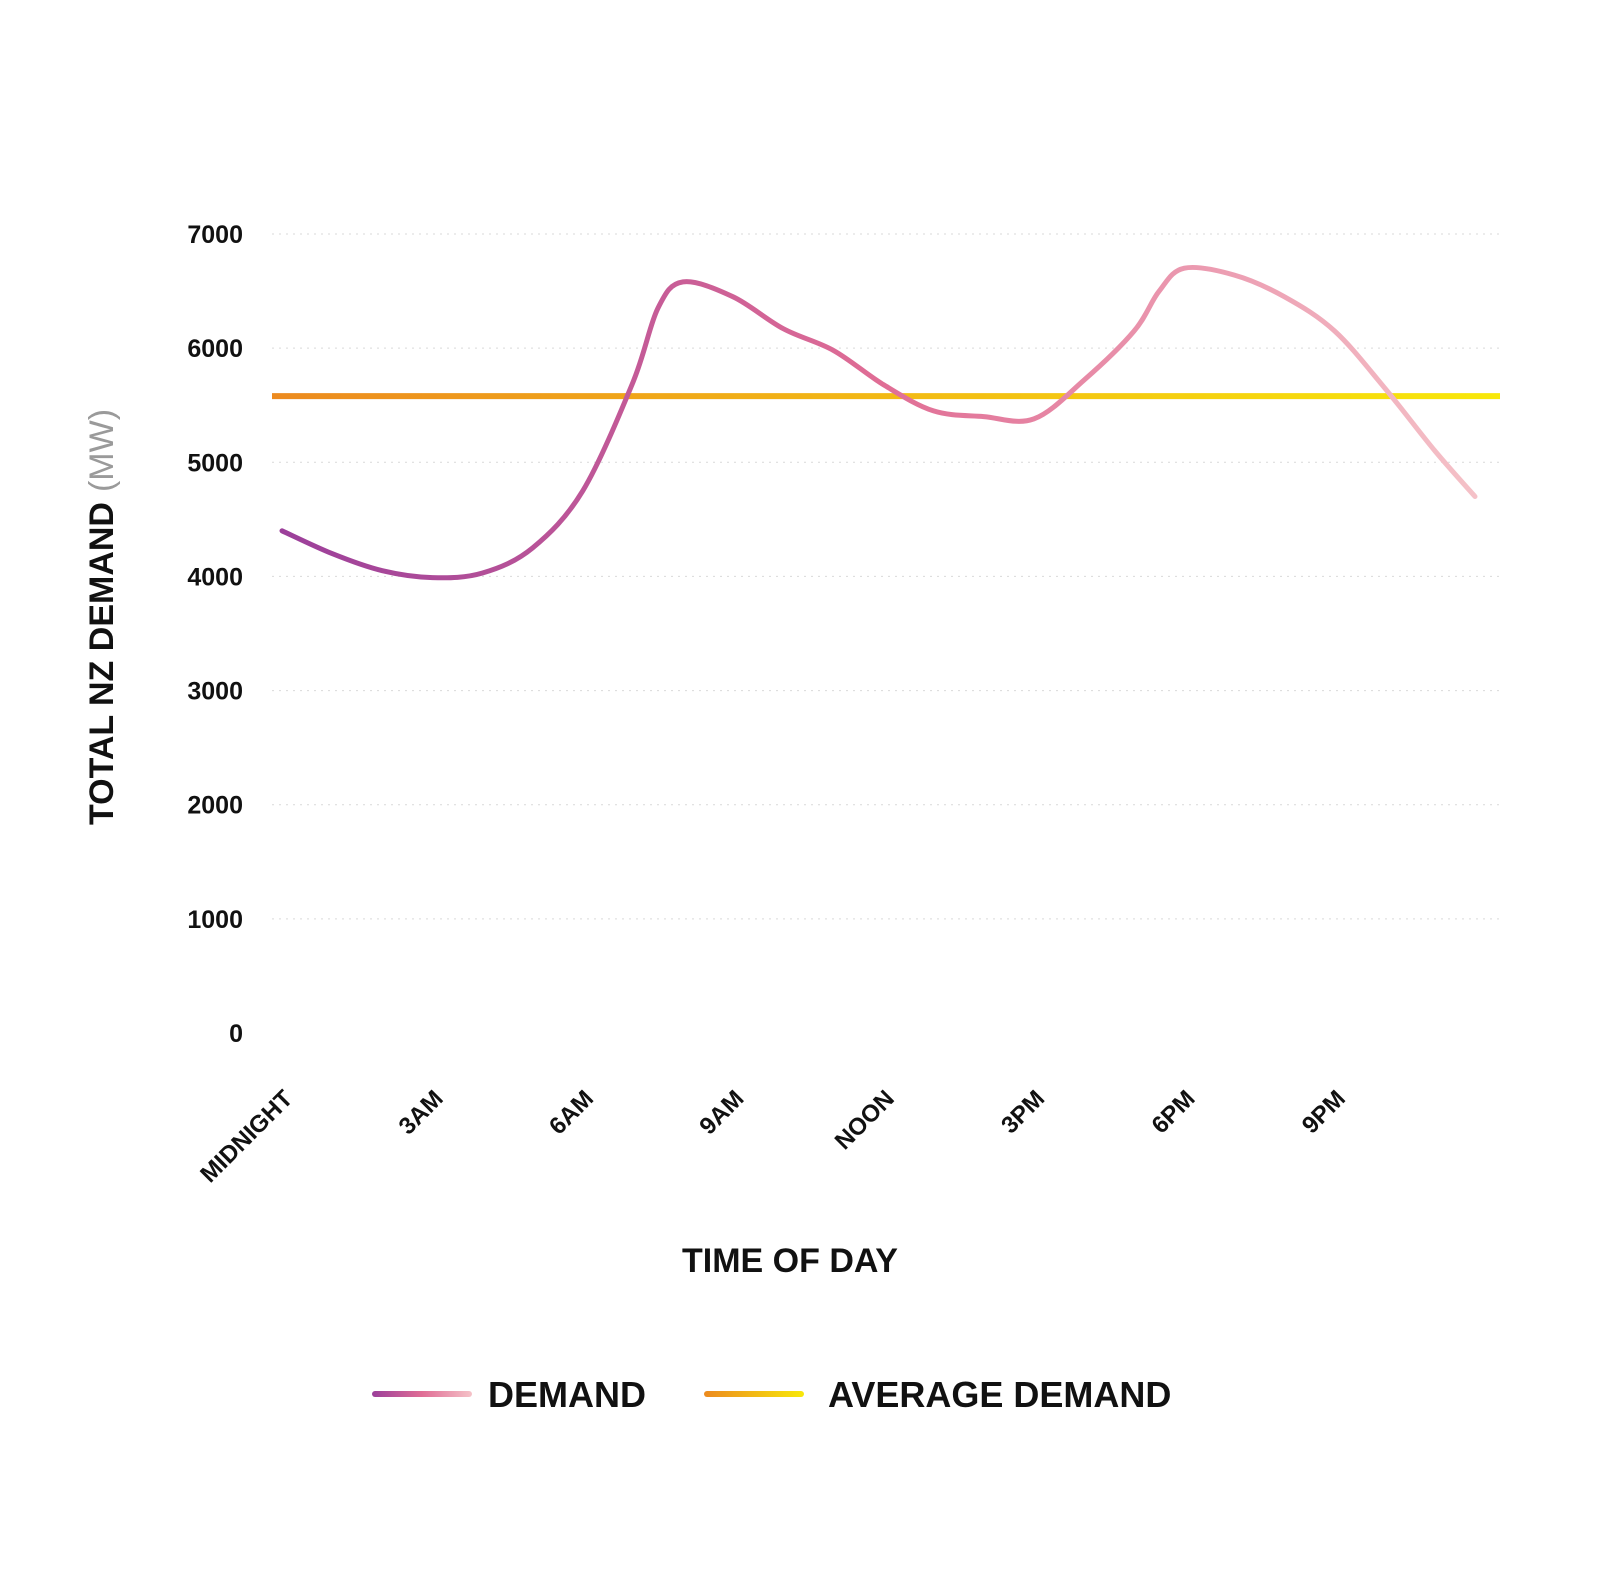 Image resolution: width=1600 pixels, height=1596 pixels. What do you see at coordinates (754, 1394) in the screenshot?
I see `legend-average-swatch` at bounding box center [754, 1394].